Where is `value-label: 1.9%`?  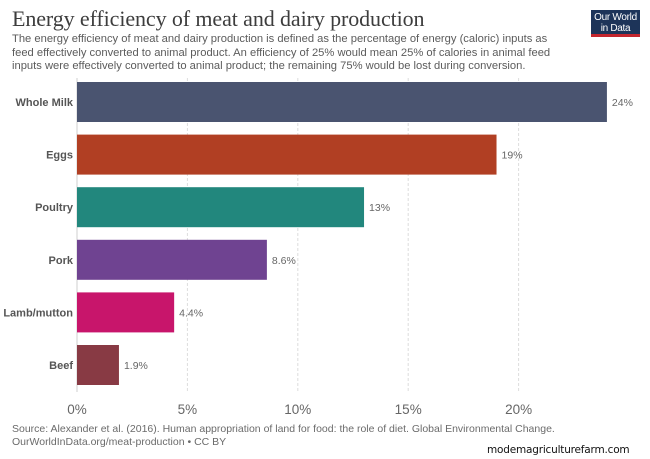
value-label: 1.9% is located at coordinates (136, 366).